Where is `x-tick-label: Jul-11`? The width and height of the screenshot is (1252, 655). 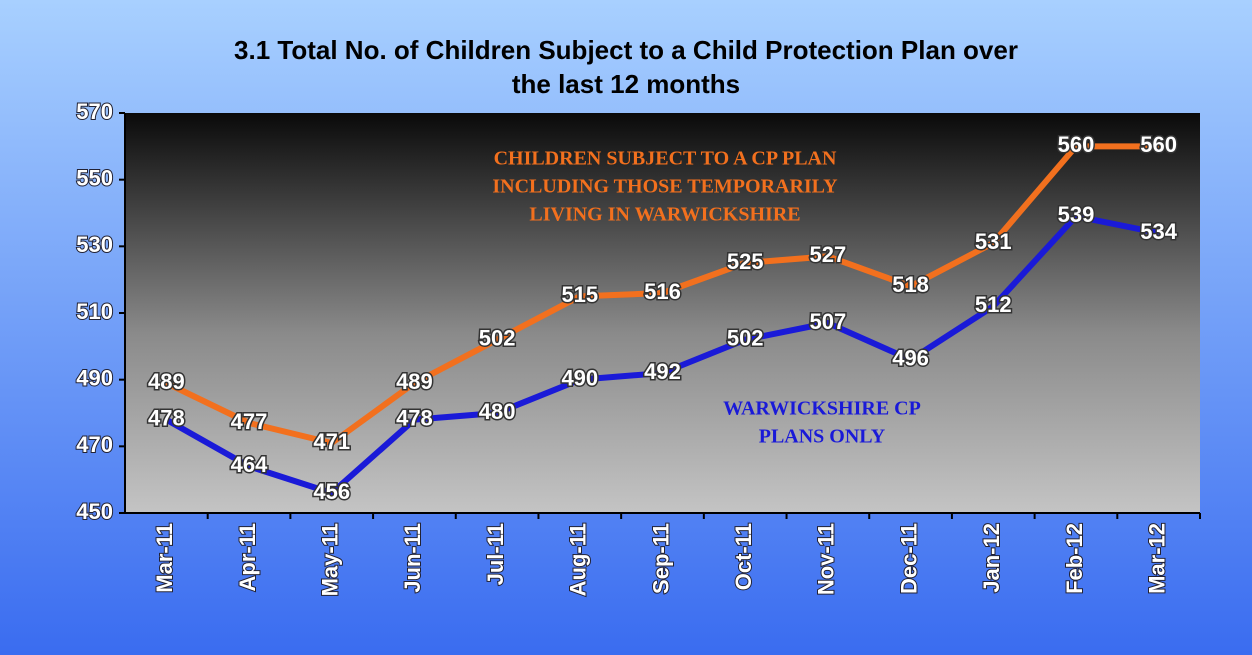 x-tick-label: Jul-11 is located at coordinates (495, 554).